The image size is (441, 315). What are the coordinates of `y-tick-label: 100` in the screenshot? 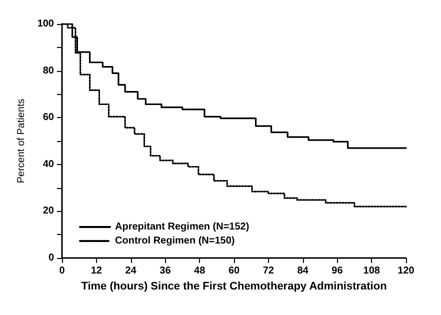 It's located at (45, 24).